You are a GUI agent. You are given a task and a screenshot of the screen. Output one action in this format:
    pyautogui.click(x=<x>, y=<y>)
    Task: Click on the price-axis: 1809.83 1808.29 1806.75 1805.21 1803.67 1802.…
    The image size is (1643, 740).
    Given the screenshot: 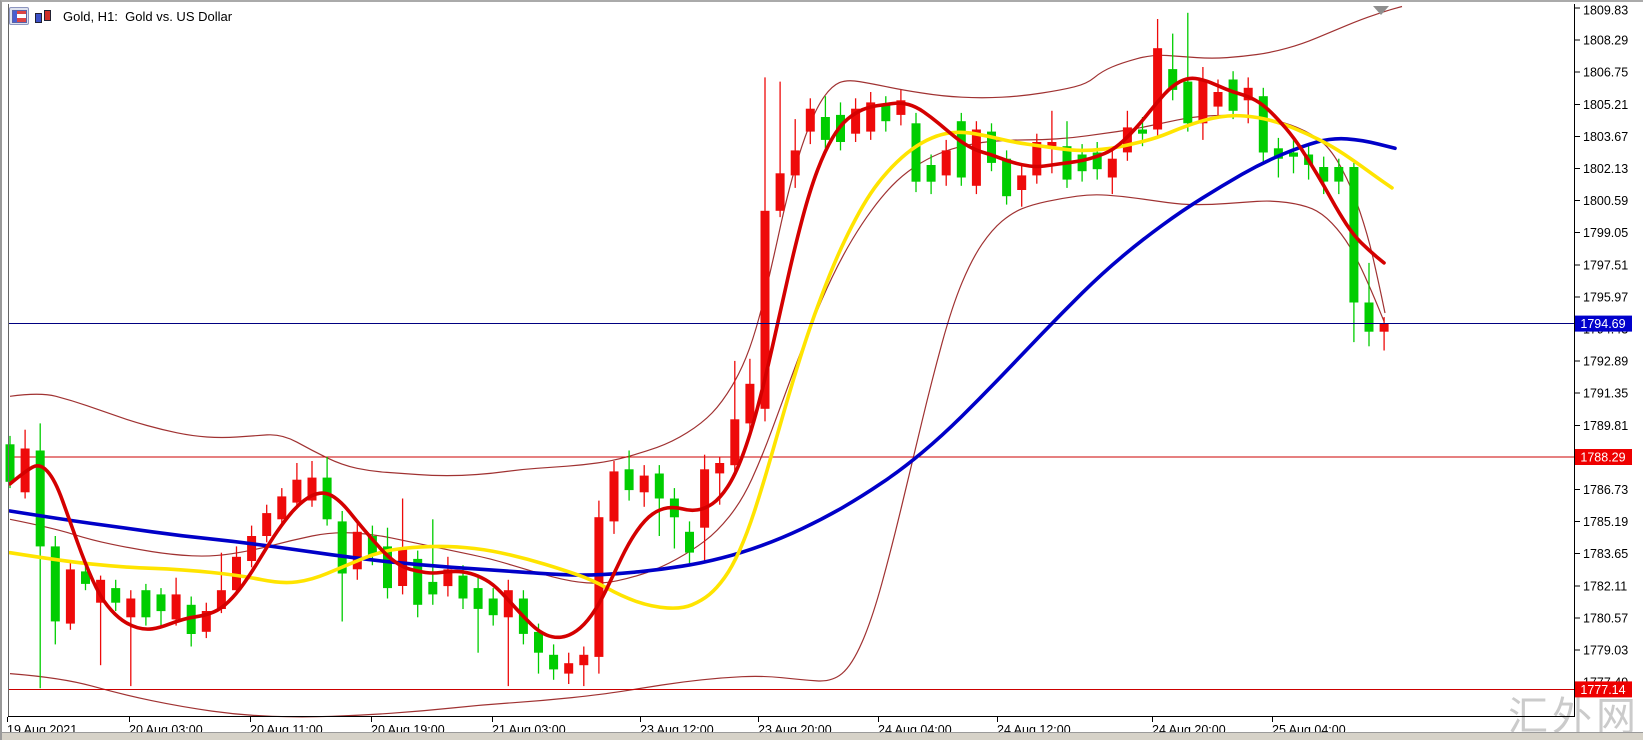 What is the action you would take?
    pyautogui.click(x=1601, y=347)
    